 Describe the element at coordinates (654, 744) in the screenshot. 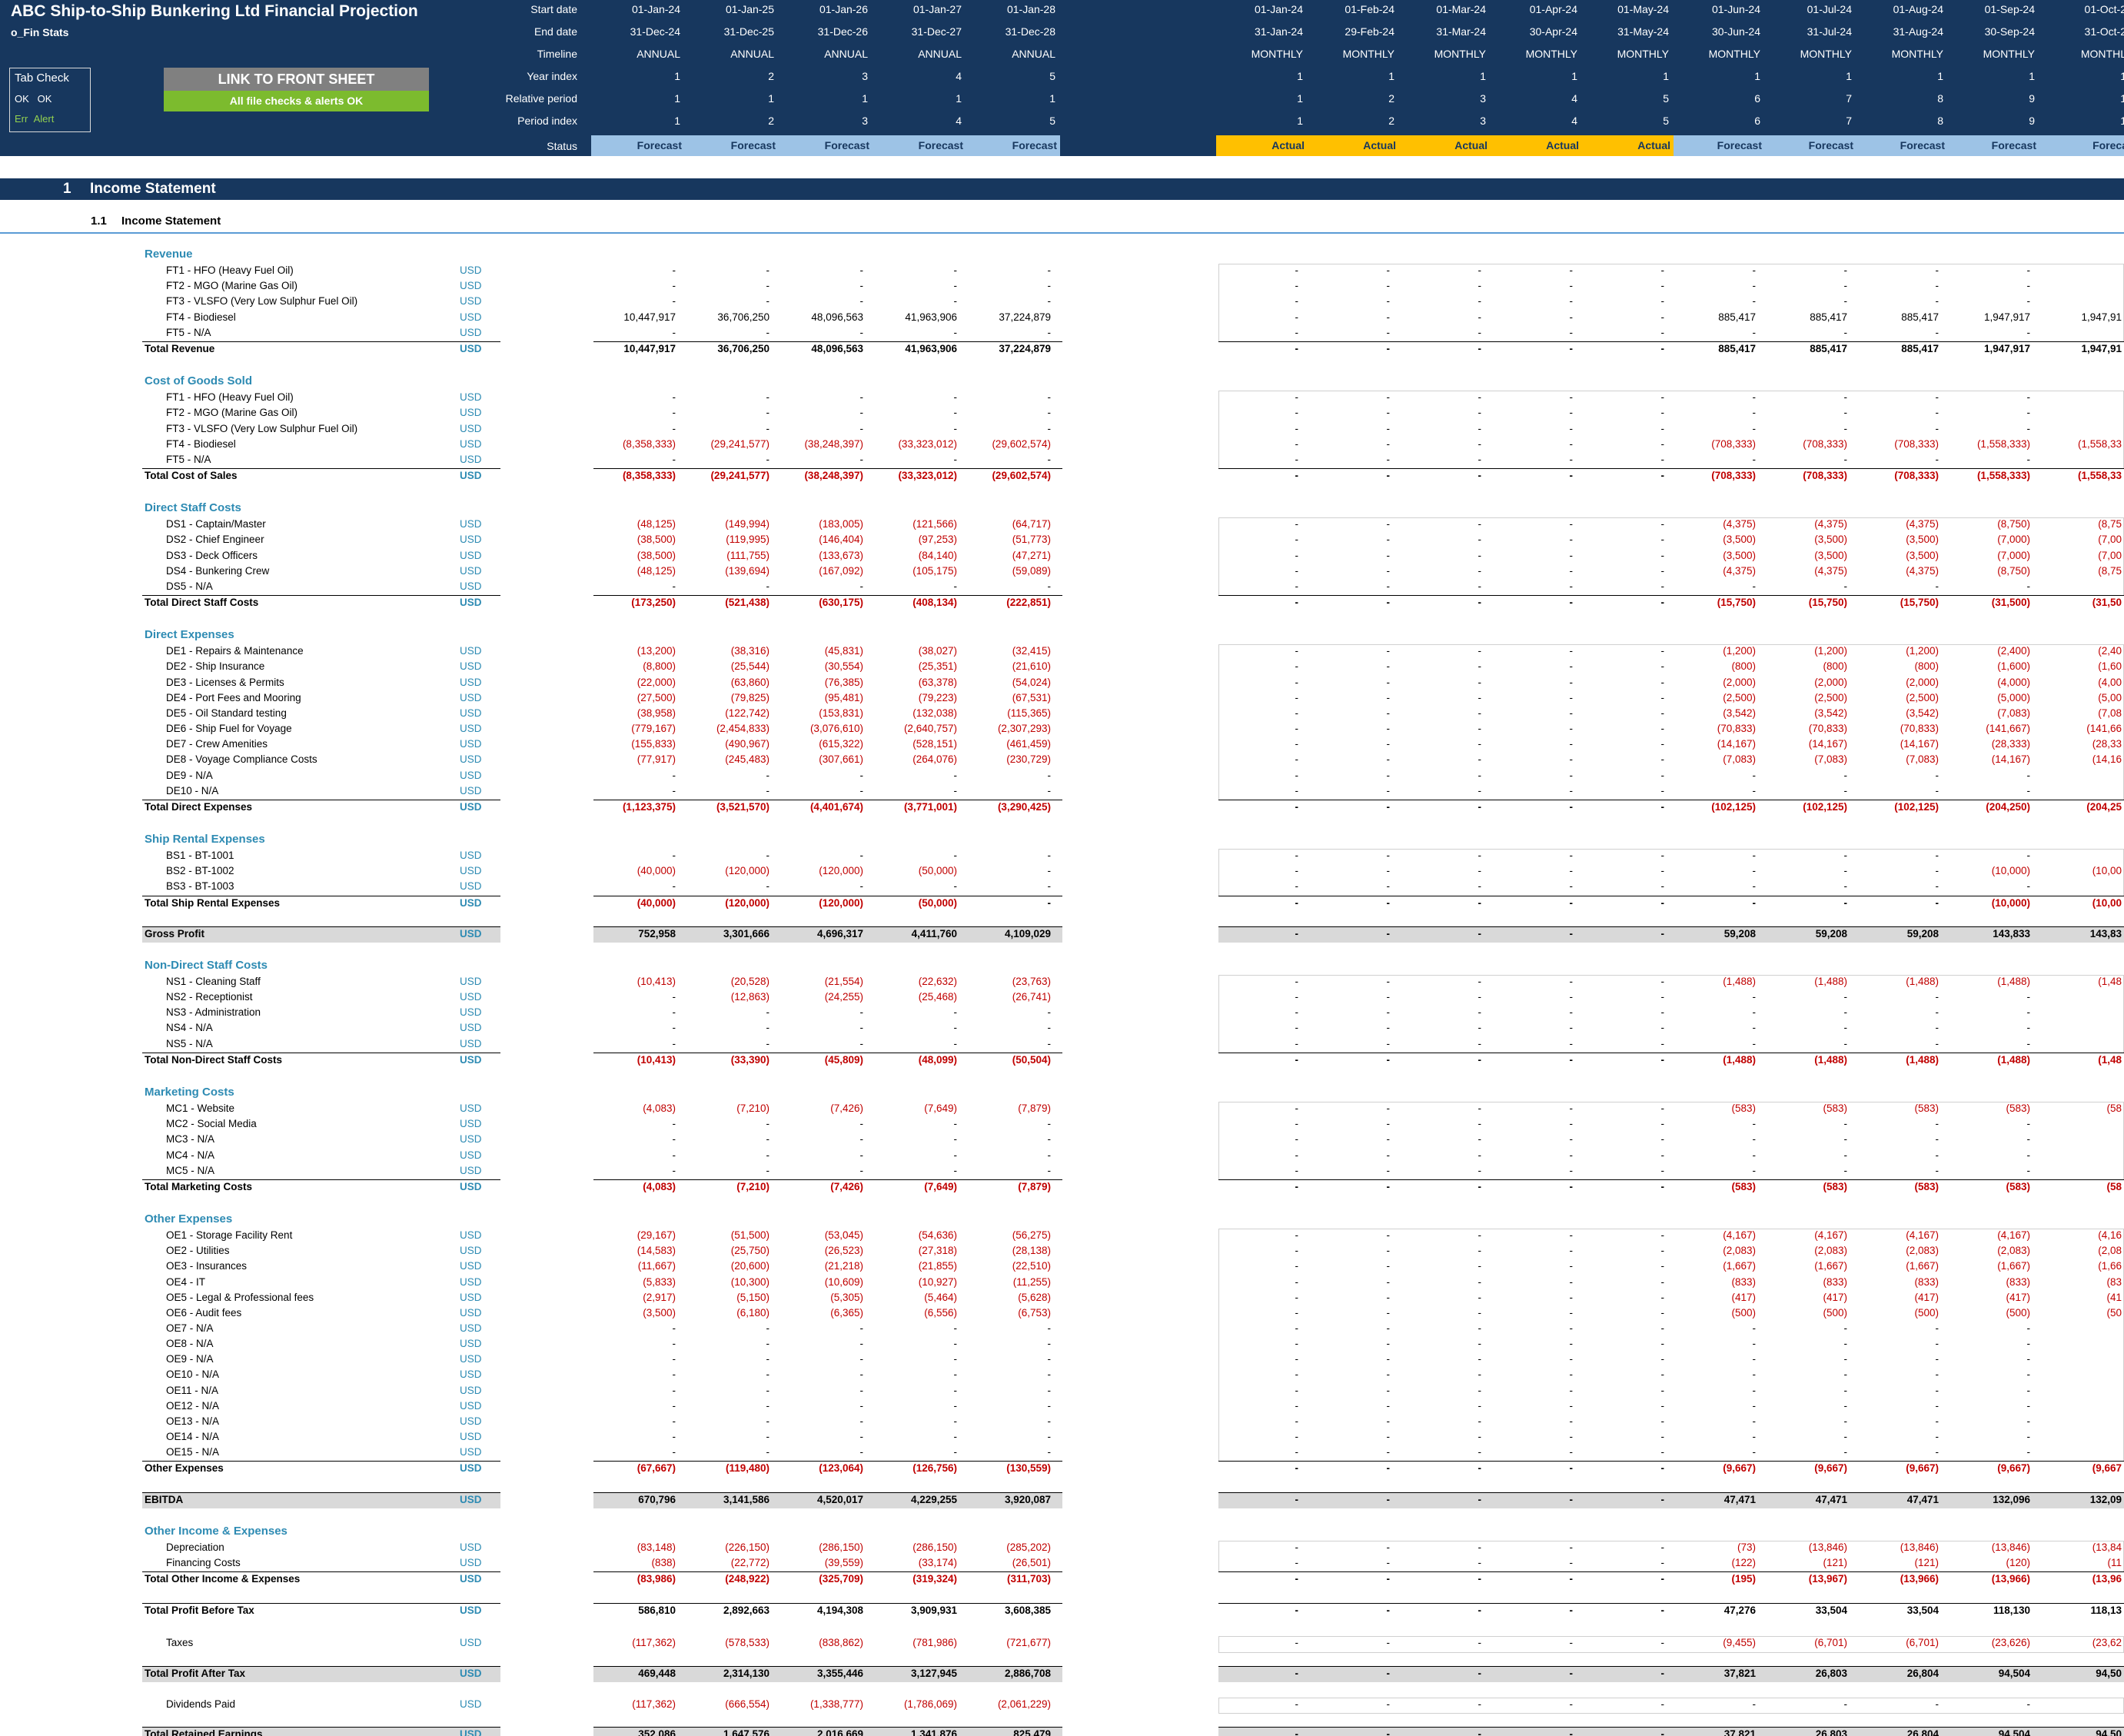

I see `annual-value: (155,833)` at that location.